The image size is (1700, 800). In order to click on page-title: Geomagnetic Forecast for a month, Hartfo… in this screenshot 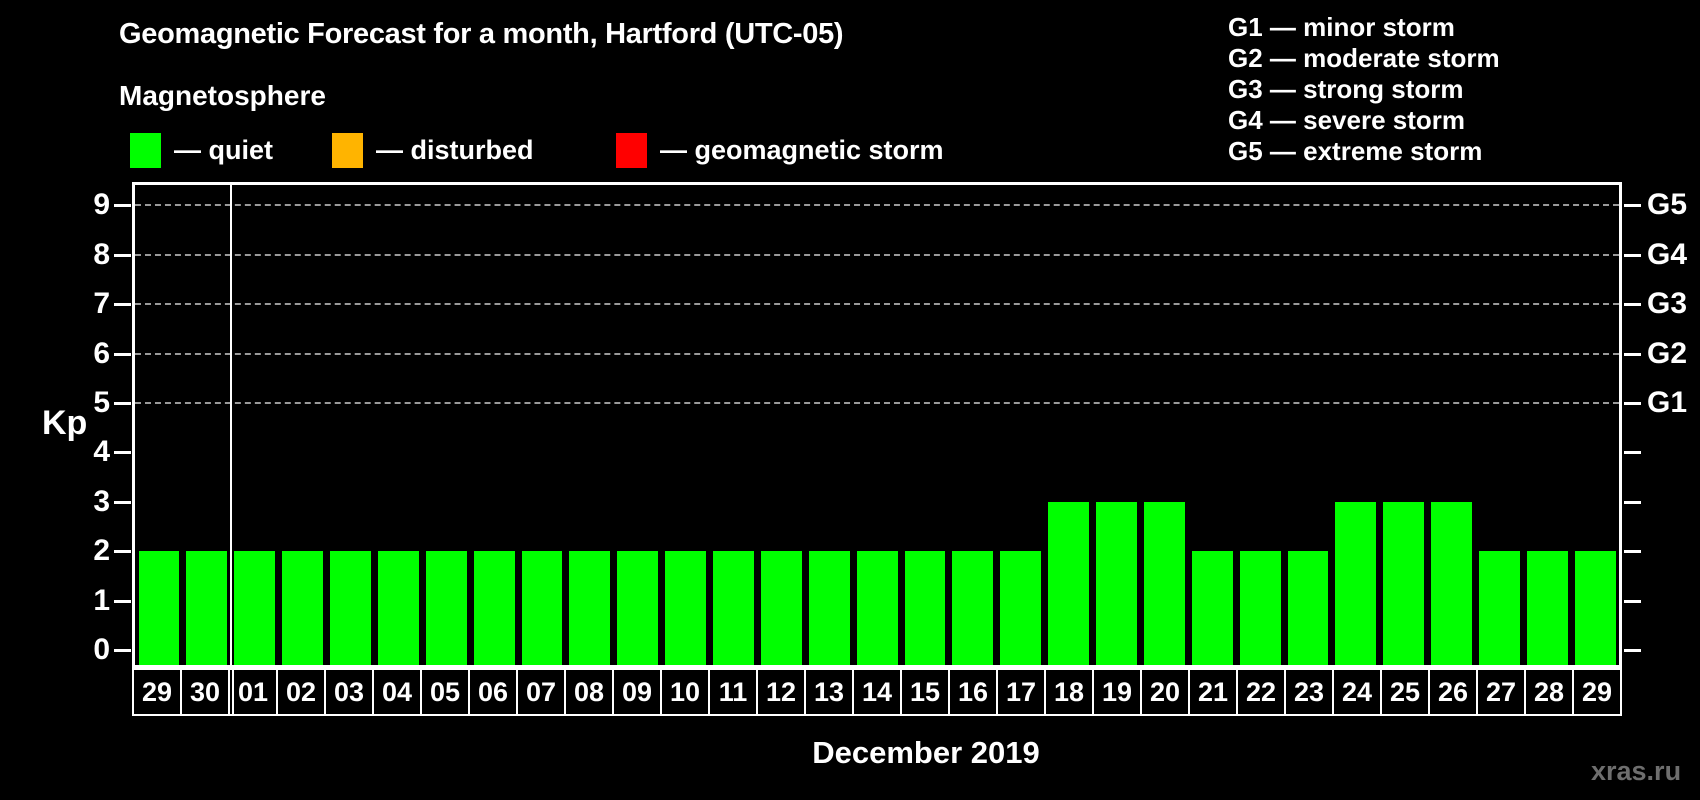, I will do `click(481, 34)`.